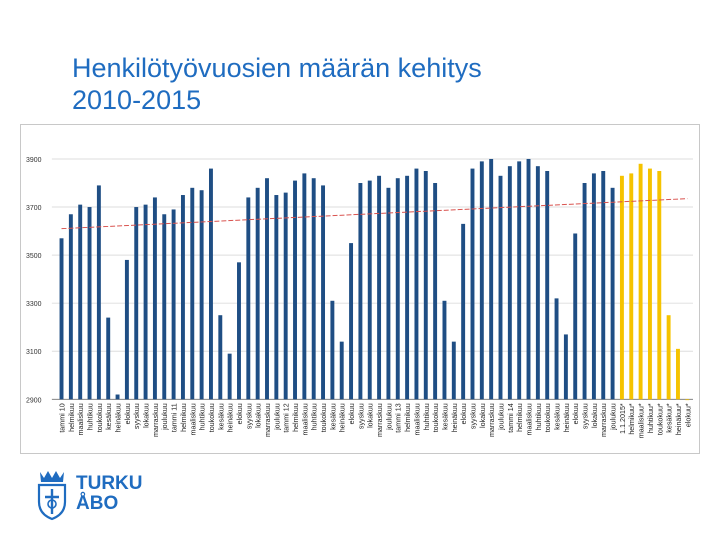 This screenshot has width=720, height=540. Describe the element at coordinates (109, 483) in the screenshot. I see `logo-text-turku: TURKU` at that location.